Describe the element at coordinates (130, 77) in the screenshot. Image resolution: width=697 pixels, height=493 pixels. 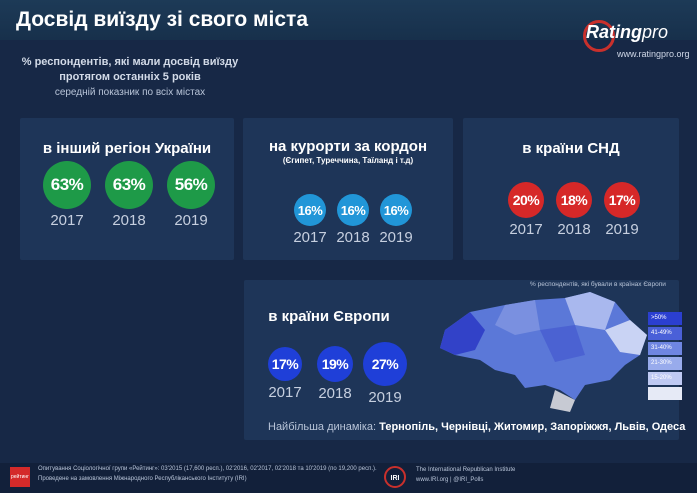
I see `subtitle: протягом останніх 5 років` at that location.